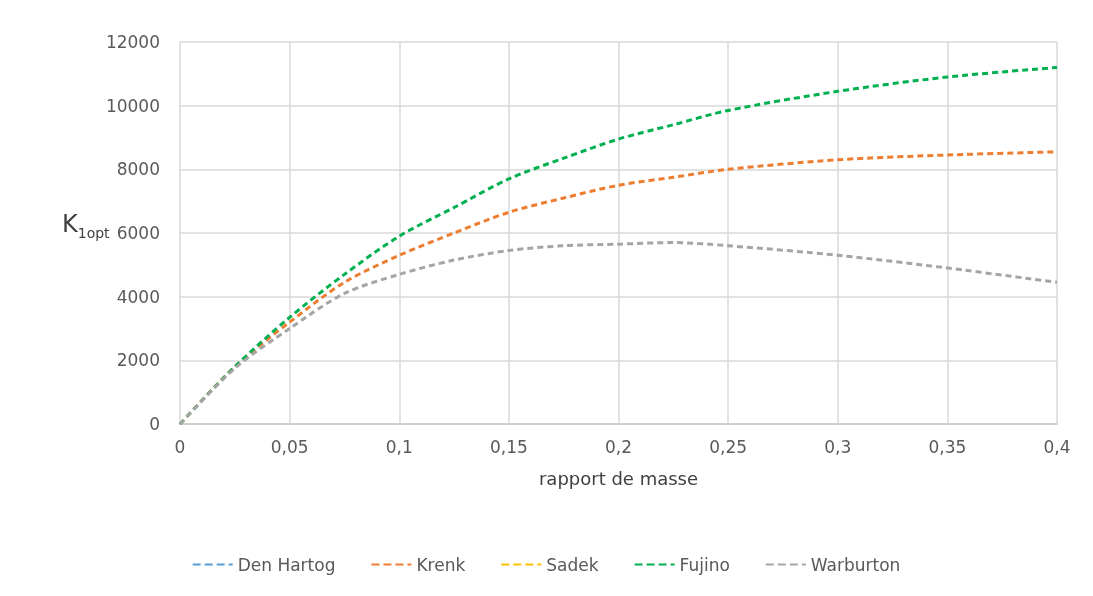  I want to click on x-tick-label: 0,35, so click(947, 446).